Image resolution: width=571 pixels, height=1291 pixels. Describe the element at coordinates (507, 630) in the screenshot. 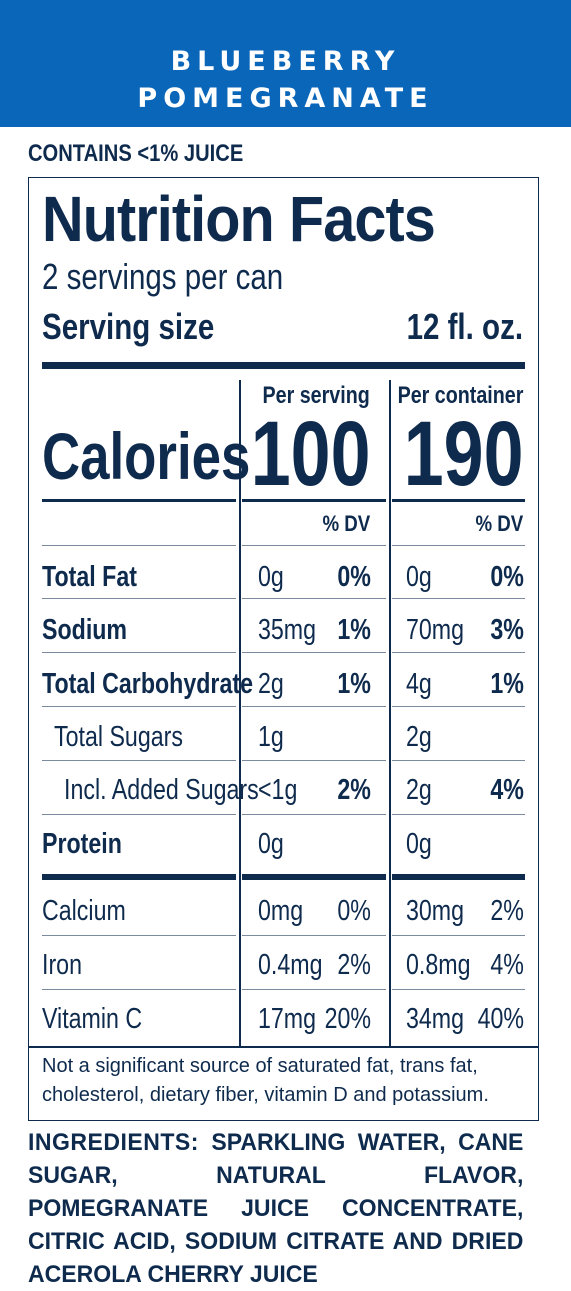

I see `daily-value-percent: 3%` at that location.